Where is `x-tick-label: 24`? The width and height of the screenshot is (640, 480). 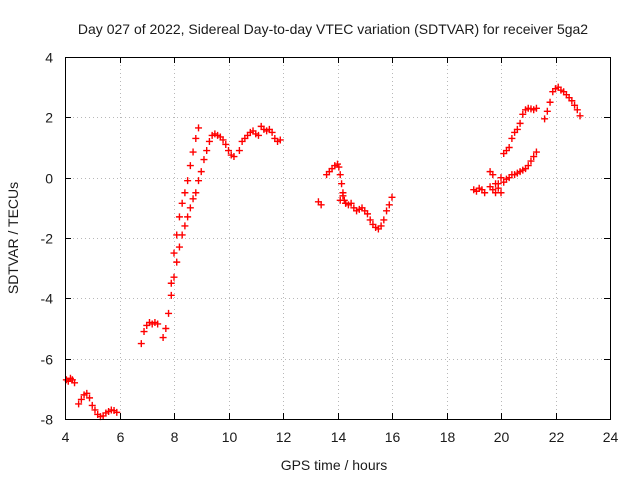 x-tick-label: 24 is located at coordinates (611, 437).